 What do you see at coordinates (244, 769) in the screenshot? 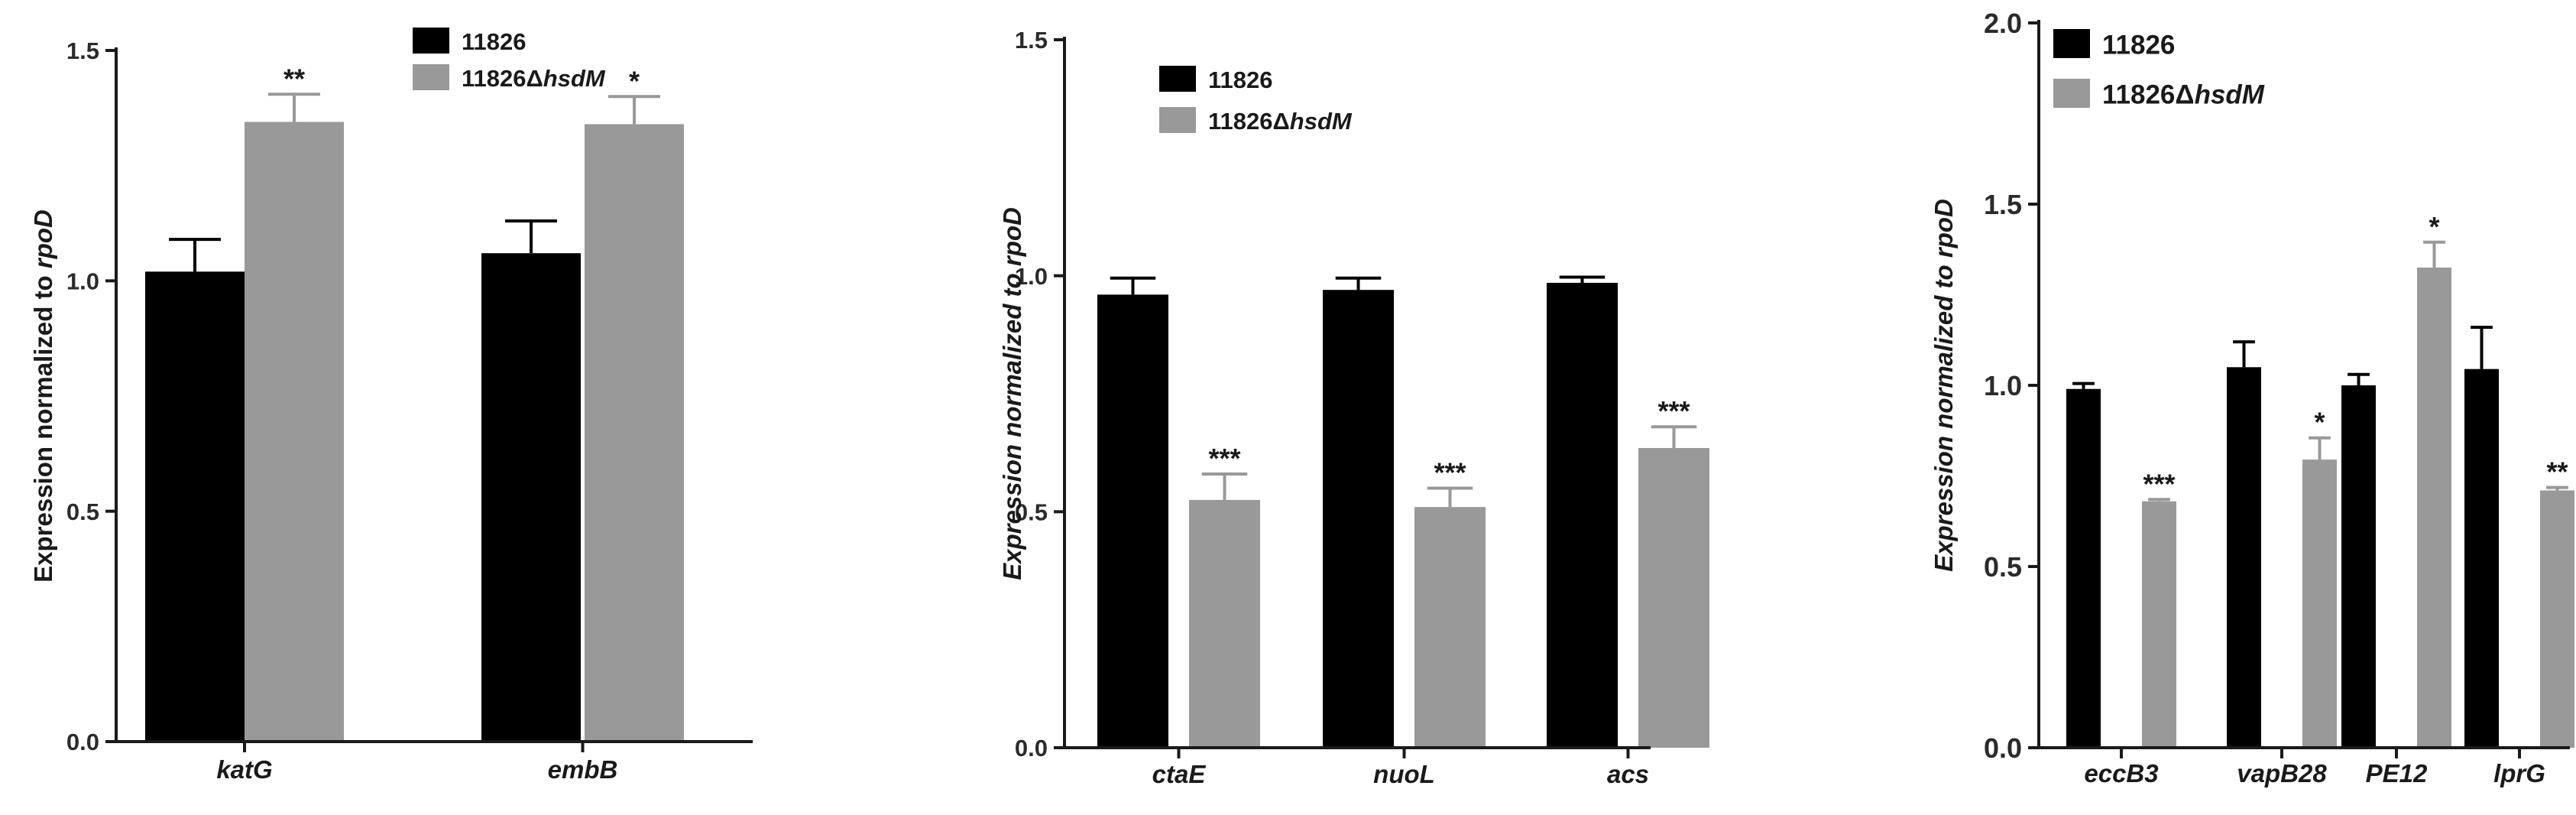
I see `x-tick-label: katG` at bounding box center [244, 769].